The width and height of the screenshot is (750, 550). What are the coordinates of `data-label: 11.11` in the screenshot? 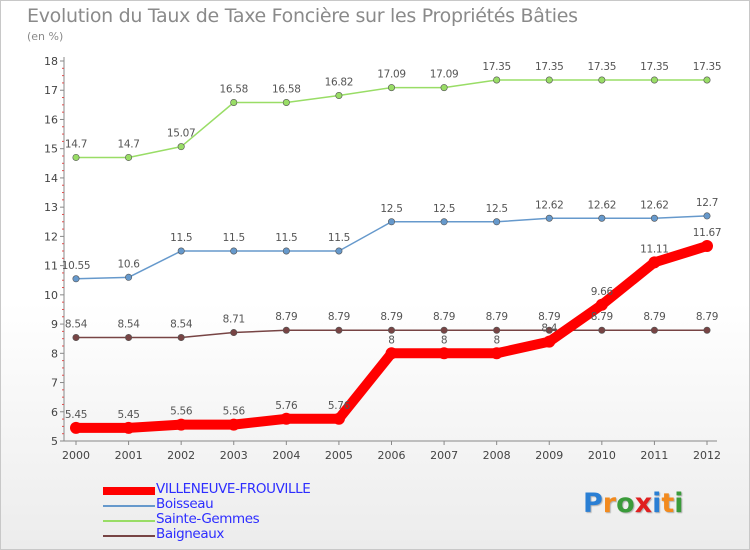 It's located at (654, 249).